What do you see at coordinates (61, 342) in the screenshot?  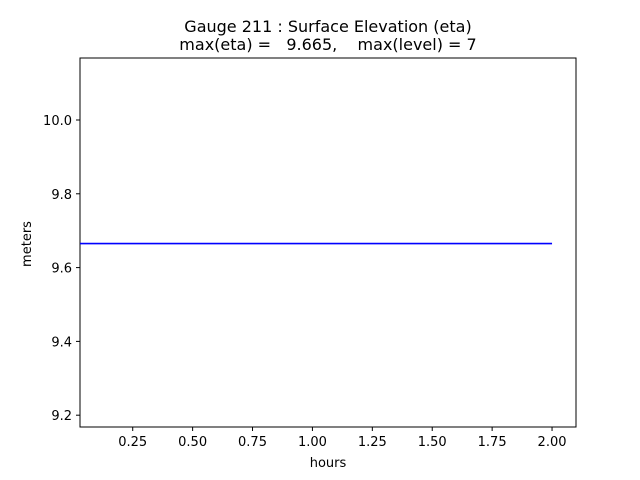 I see `y-tick-label: 9.4` at bounding box center [61, 342].